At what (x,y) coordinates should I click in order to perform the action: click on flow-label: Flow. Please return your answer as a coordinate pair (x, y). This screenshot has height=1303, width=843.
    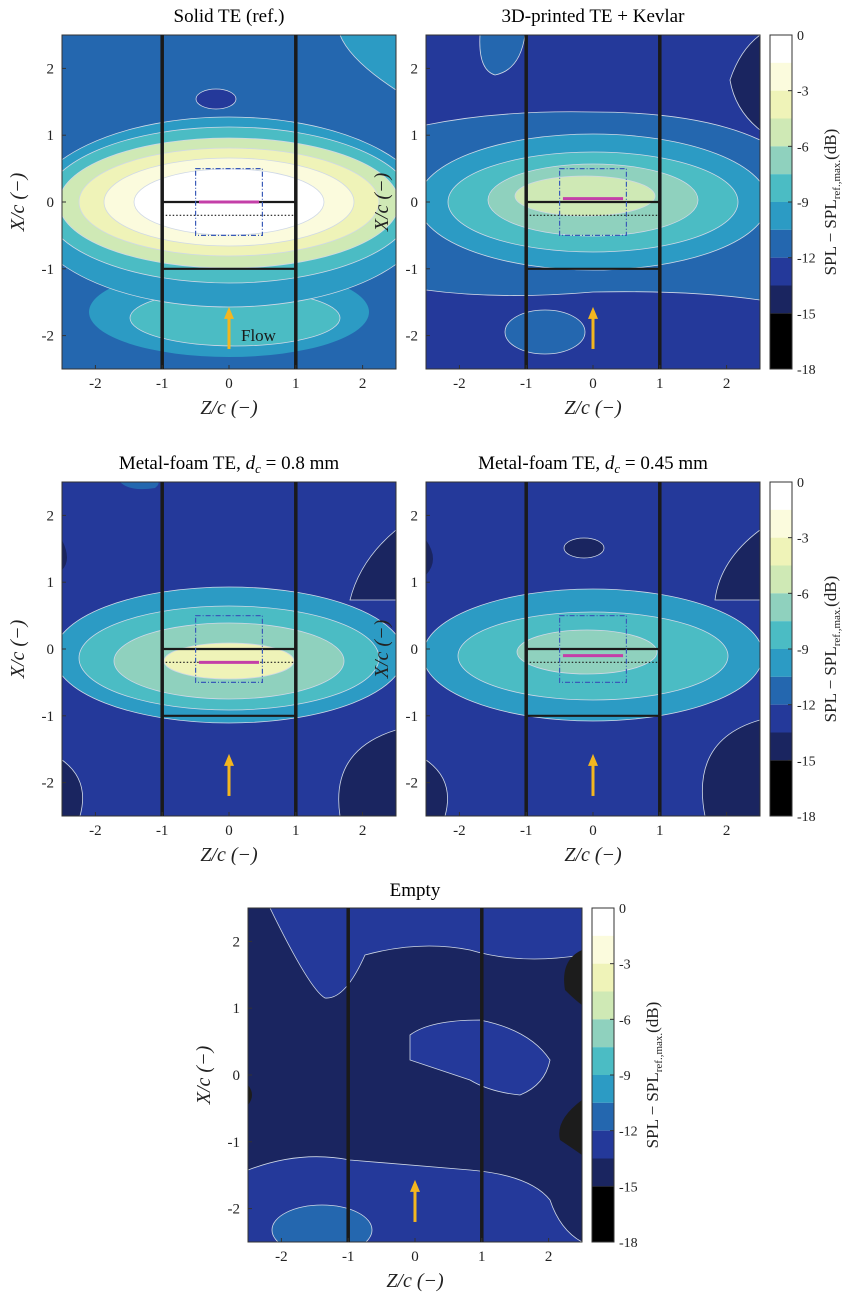
    Looking at the image, I should click on (259, 335).